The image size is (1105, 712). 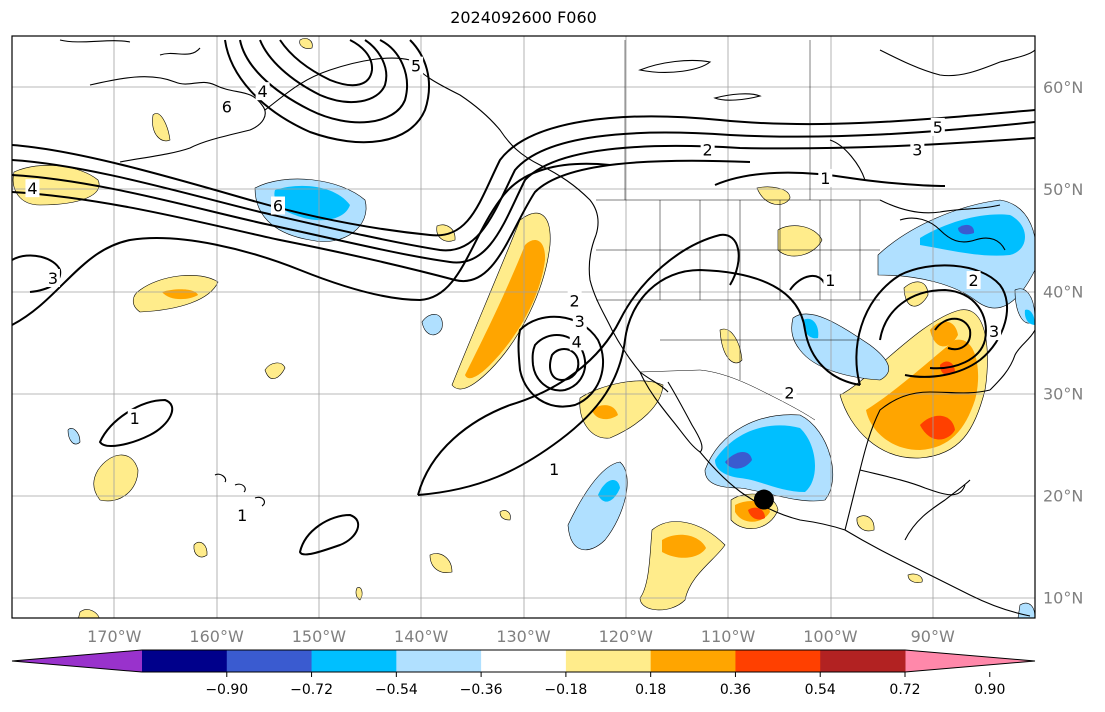 What do you see at coordinates (735, 690) in the screenshot?
I see `colorbar-tick-label: 0.36` at bounding box center [735, 690].